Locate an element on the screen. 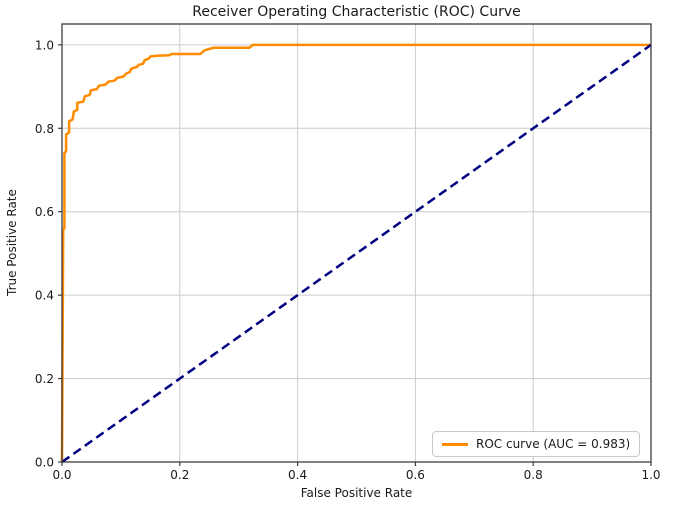 The image size is (685, 513). x-tick-label: 0.2 is located at coordinates (179, 475).